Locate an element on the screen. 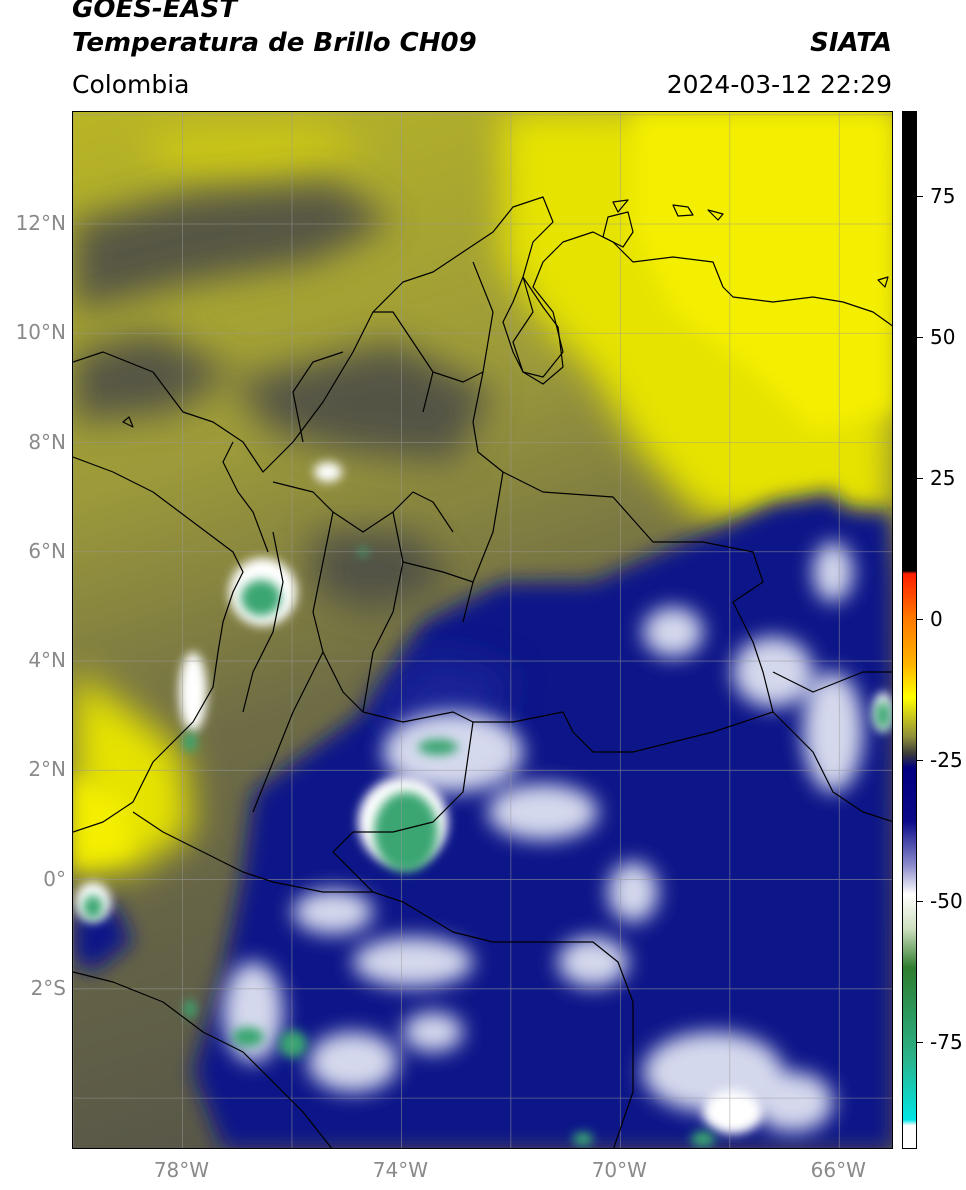 This screenshot has width=966, height=1190. colorbar-tick-label: 75 is located at coordinates (943, 195).